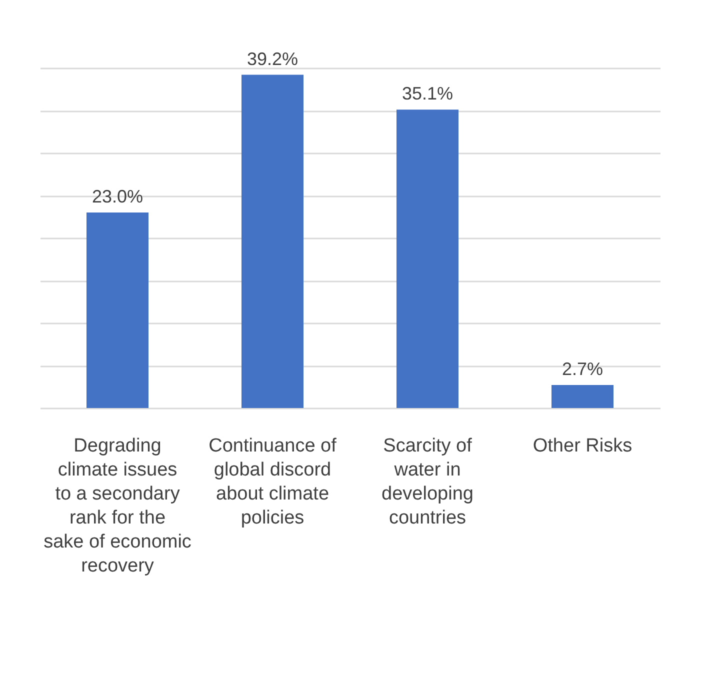  I want to click on data-label: 35.1%, so click(428, 94).